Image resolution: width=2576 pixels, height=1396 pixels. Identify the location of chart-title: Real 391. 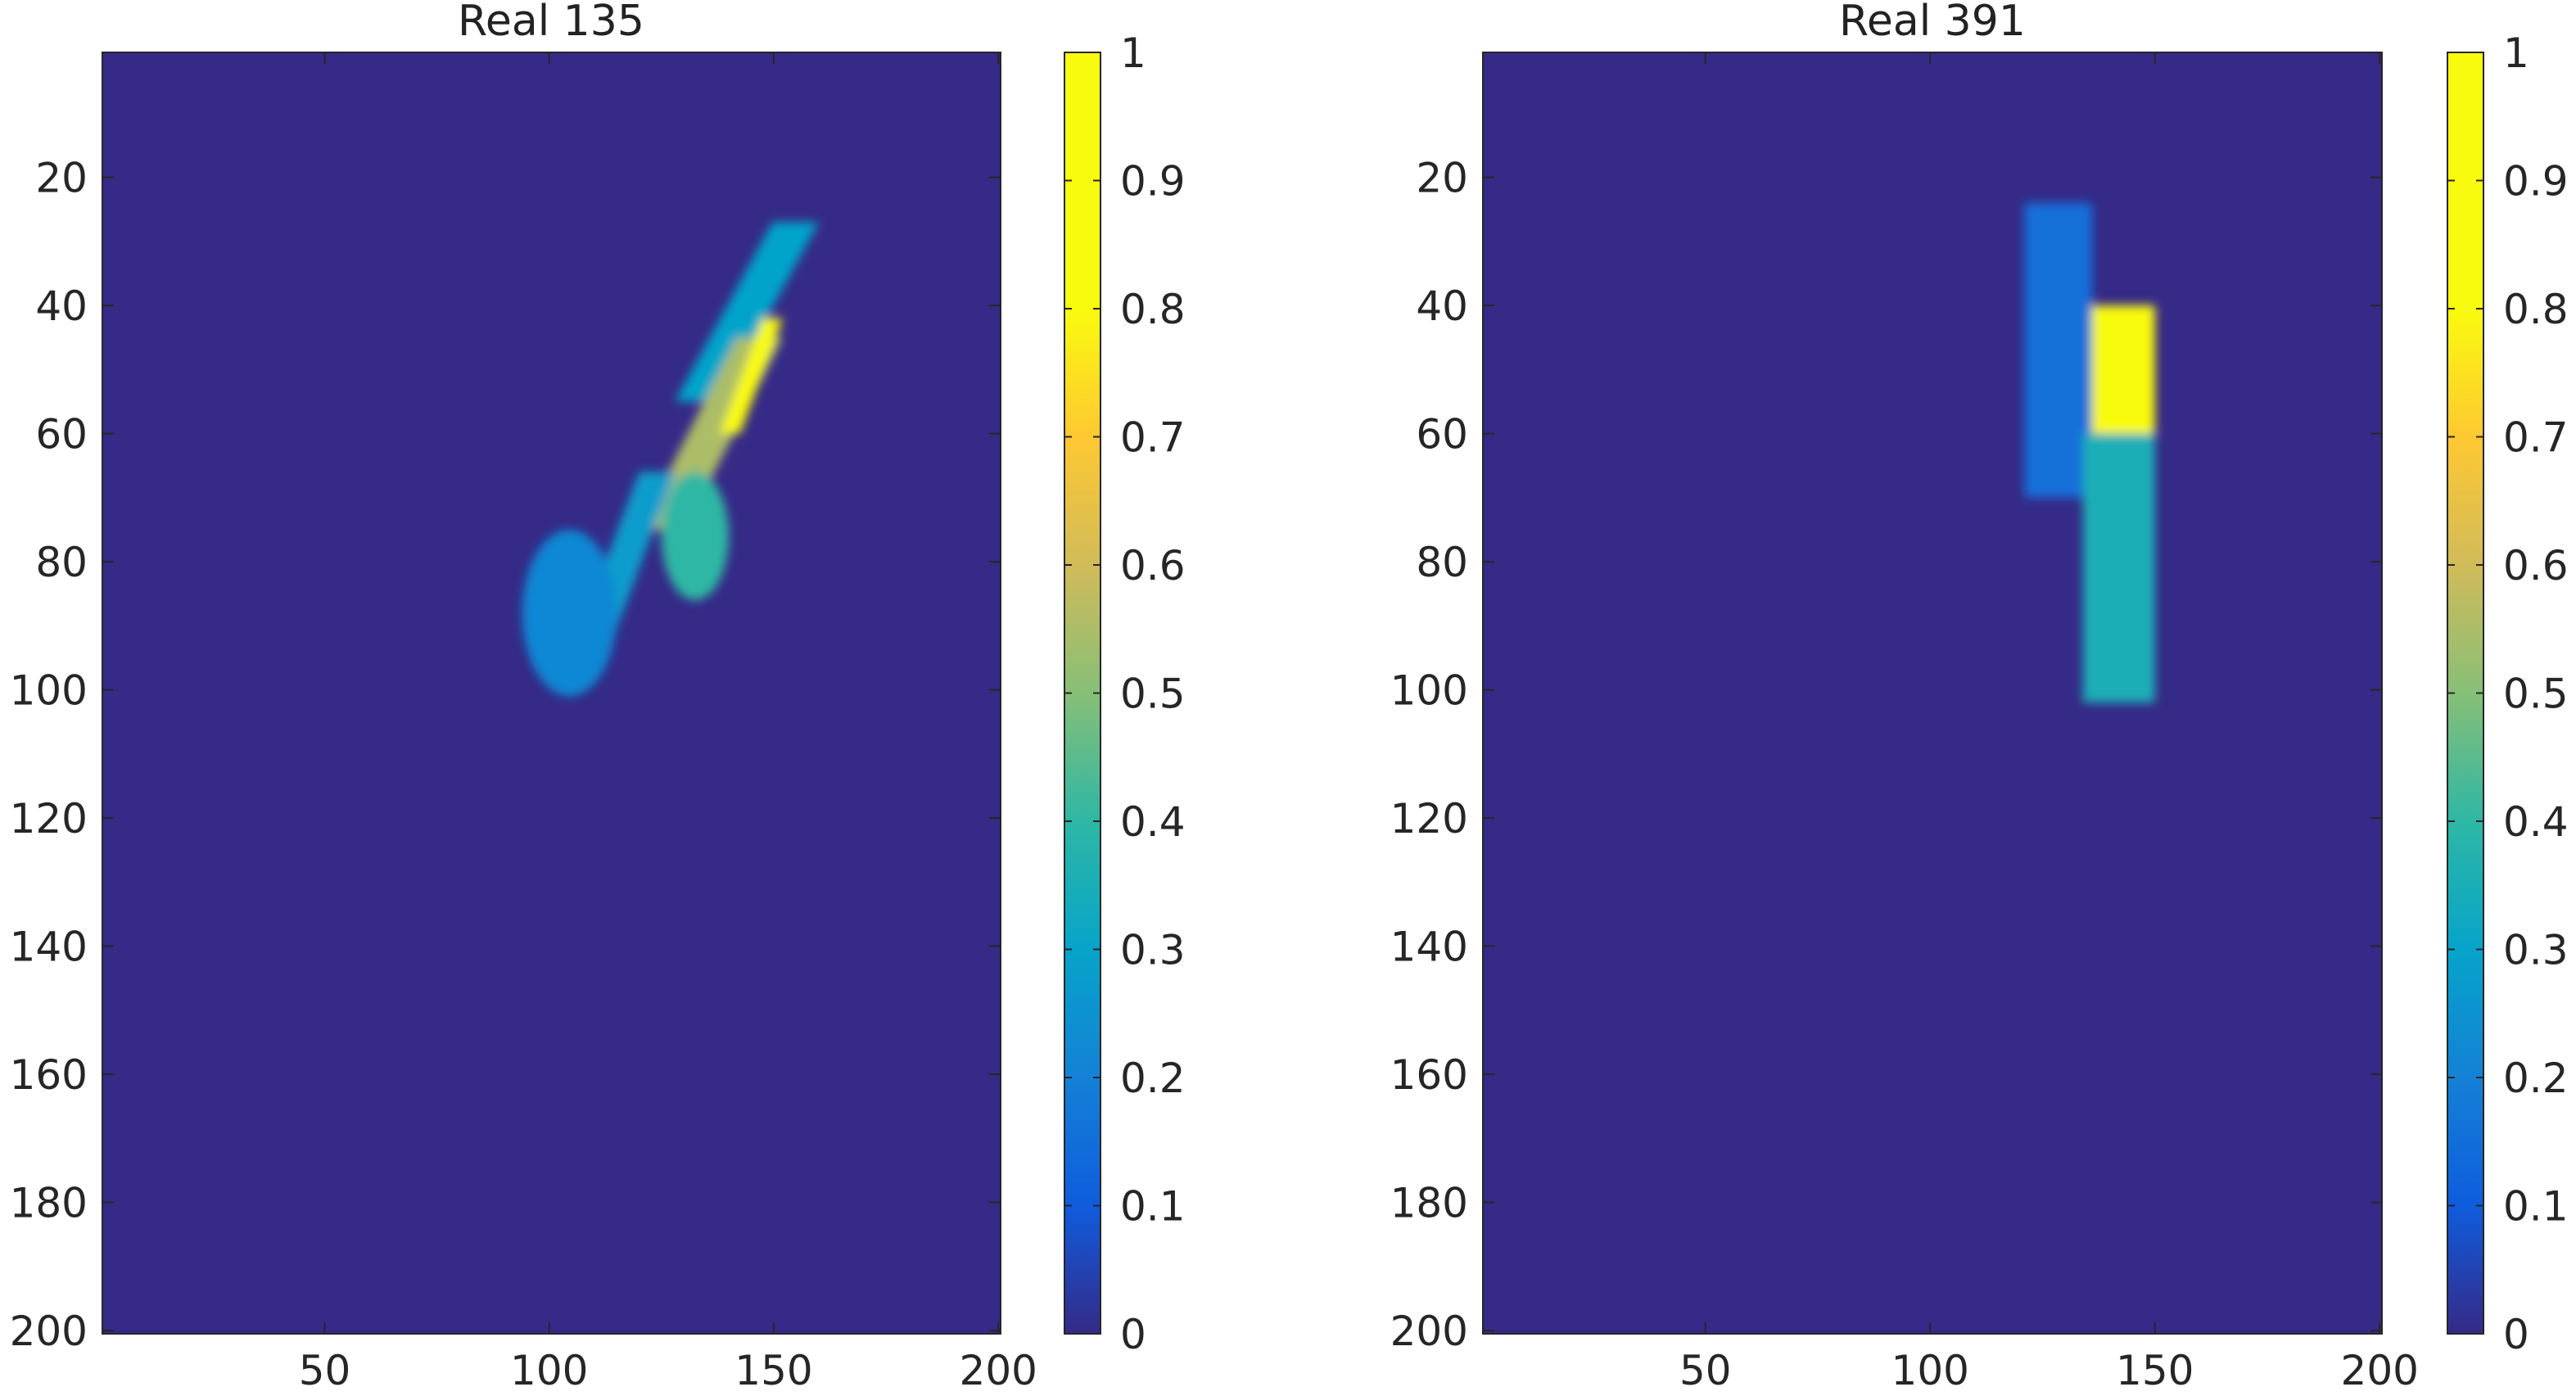
(1932, 23).